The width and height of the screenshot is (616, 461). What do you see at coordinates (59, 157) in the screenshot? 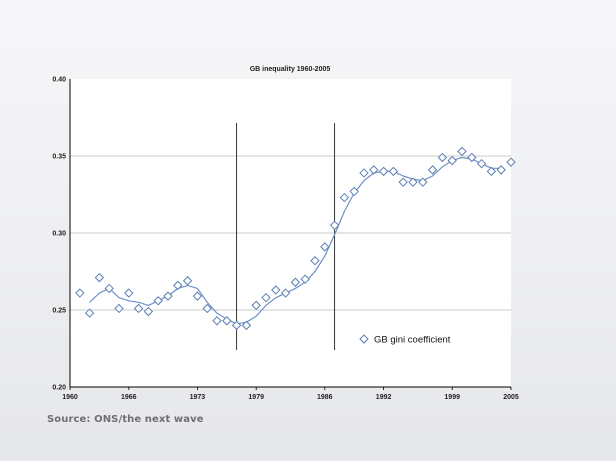
I see `y-tick-label: 0.35` at bounding box center [59, 157].